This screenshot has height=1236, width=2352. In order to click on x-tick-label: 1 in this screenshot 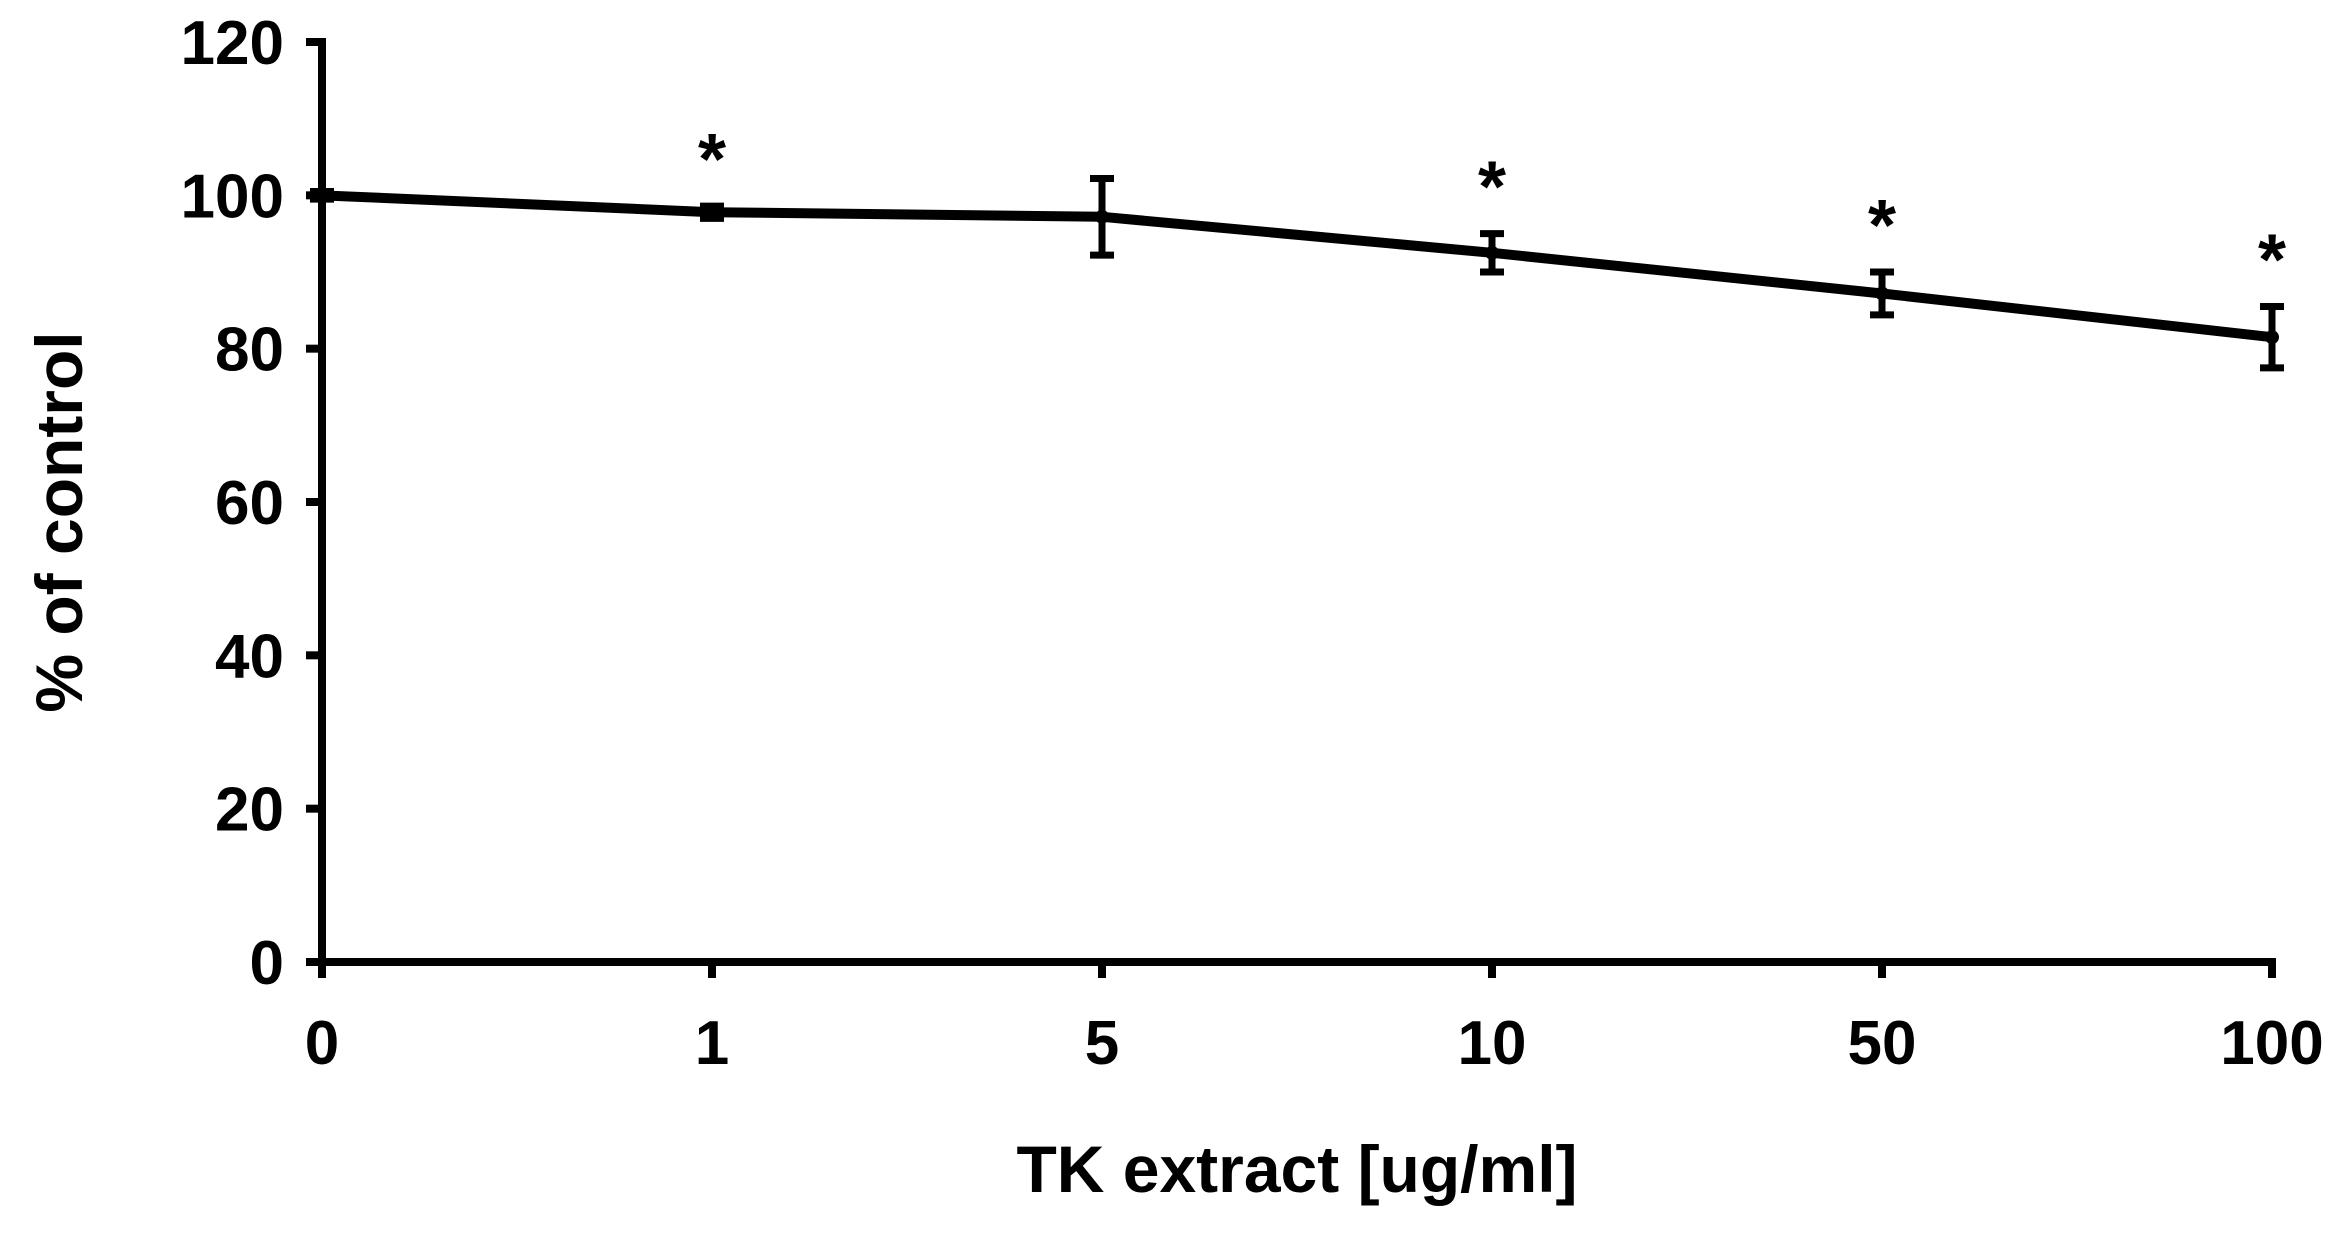, I will do `click(712, 1043)`.